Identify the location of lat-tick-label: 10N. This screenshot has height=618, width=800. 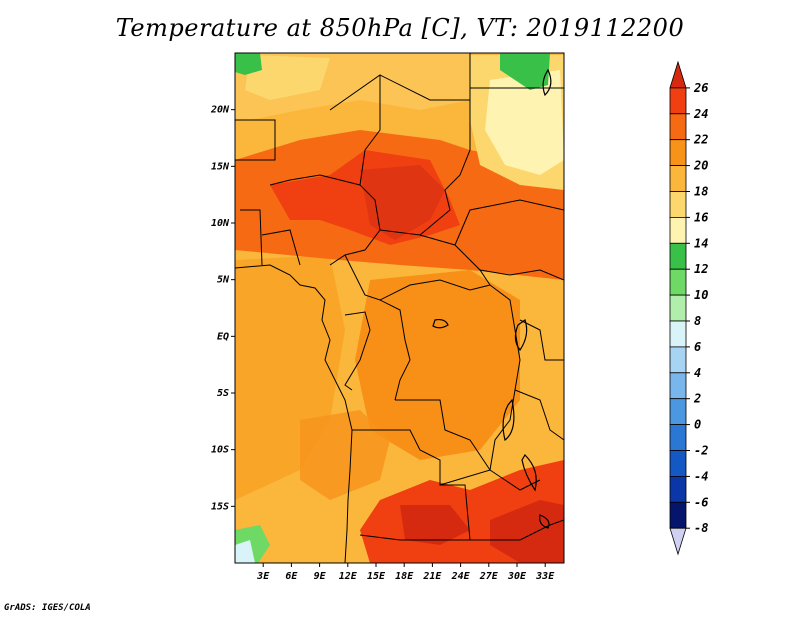
(220, 223).